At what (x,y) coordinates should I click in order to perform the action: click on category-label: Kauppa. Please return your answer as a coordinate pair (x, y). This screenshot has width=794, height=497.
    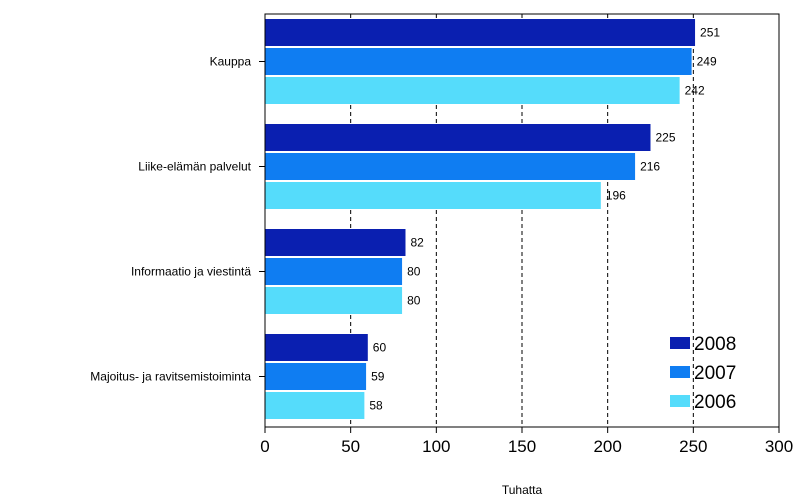
    Looking at the image, I should click on (231, 62).